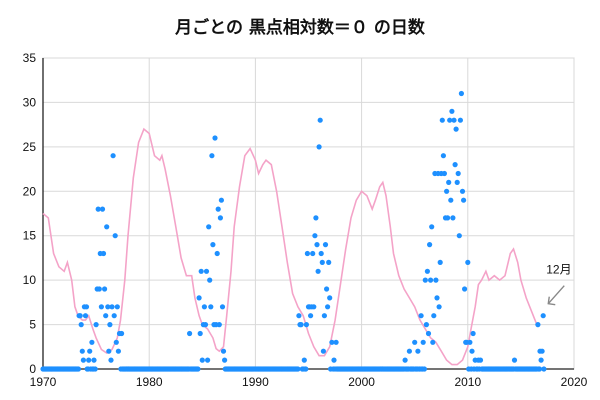  Describe the element at coordinates (30, 191) in the screenshot. I see `y-tick-label: 20` at that location.